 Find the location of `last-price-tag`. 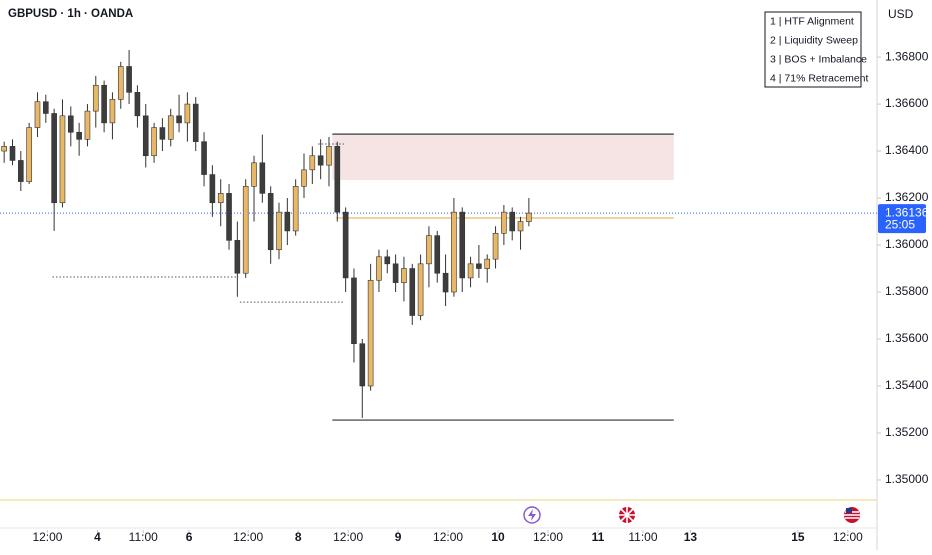

last-price-tag is located at coordinates (902, 219).